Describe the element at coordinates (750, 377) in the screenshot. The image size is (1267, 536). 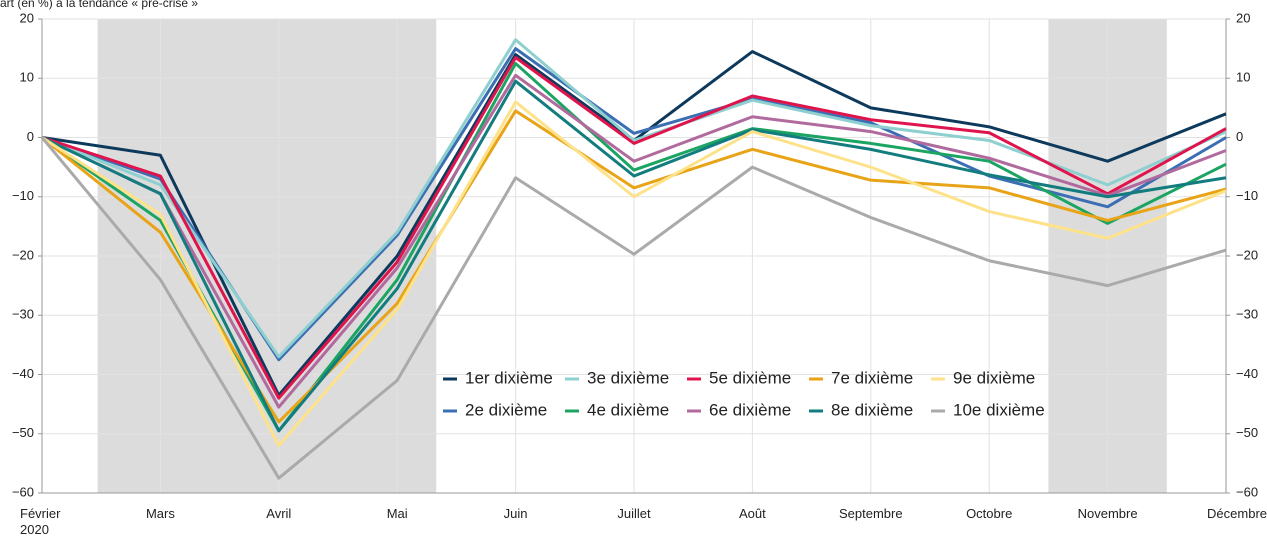
I see `legend-label: 5e dixième` at that location.